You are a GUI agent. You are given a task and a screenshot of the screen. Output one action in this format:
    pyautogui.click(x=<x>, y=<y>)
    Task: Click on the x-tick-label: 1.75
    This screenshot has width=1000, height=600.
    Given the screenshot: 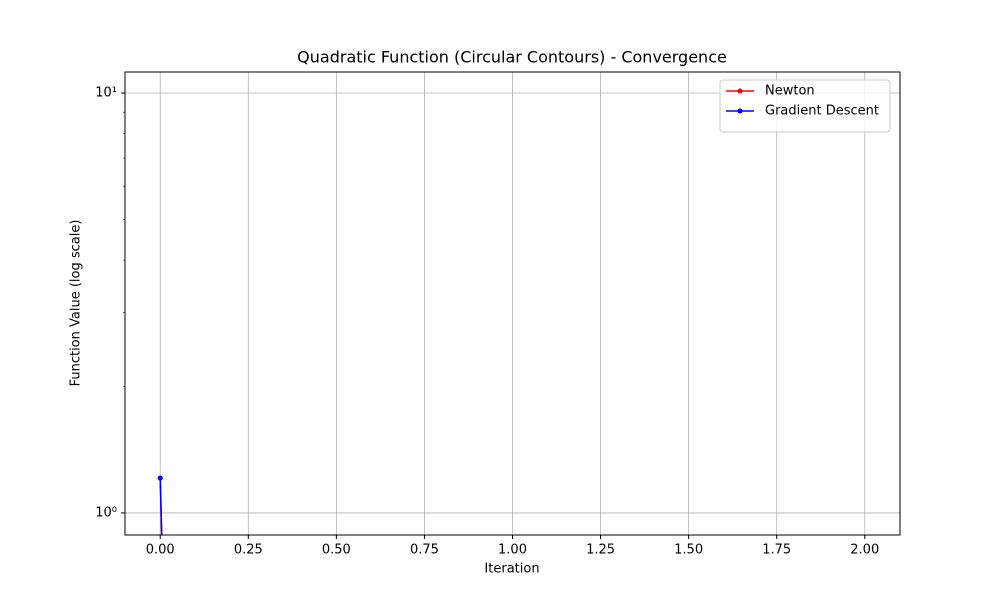 What is the action you would take?
    pyautogui.click(x=776, y=550)
    